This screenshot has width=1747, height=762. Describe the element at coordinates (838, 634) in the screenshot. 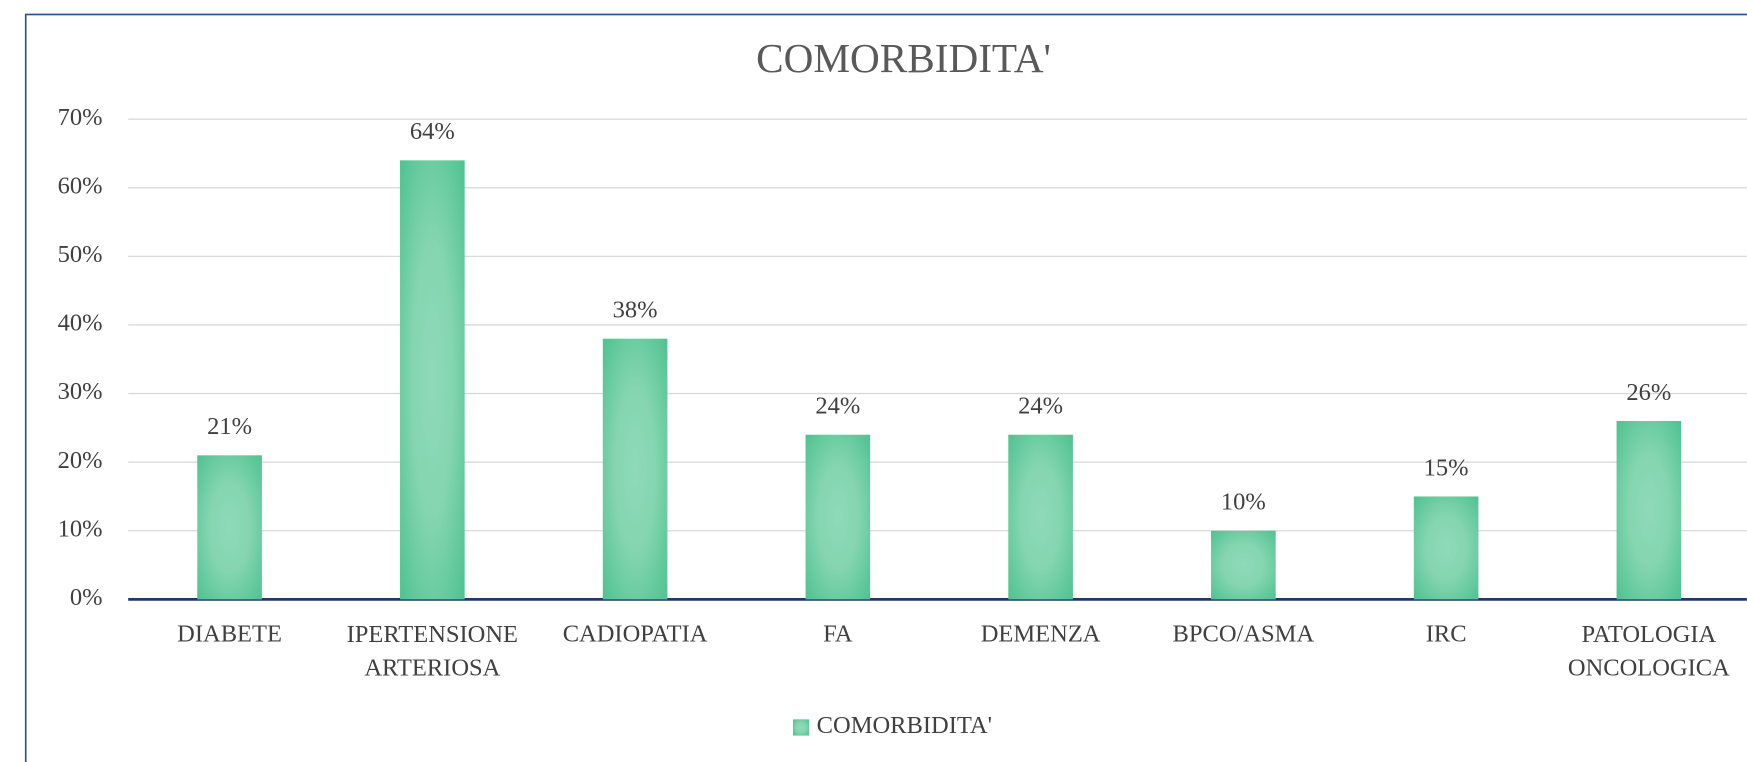

I see `x-tick-label: FA` at that location.